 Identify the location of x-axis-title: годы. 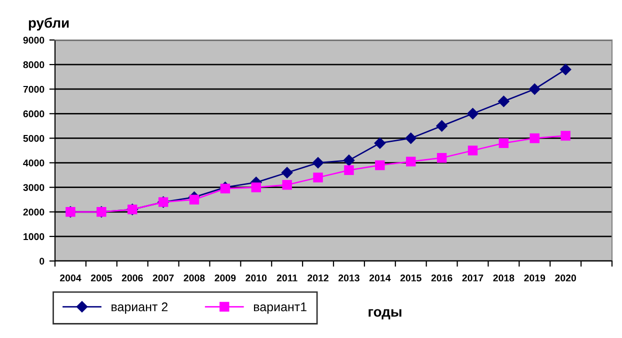
(385, 314).